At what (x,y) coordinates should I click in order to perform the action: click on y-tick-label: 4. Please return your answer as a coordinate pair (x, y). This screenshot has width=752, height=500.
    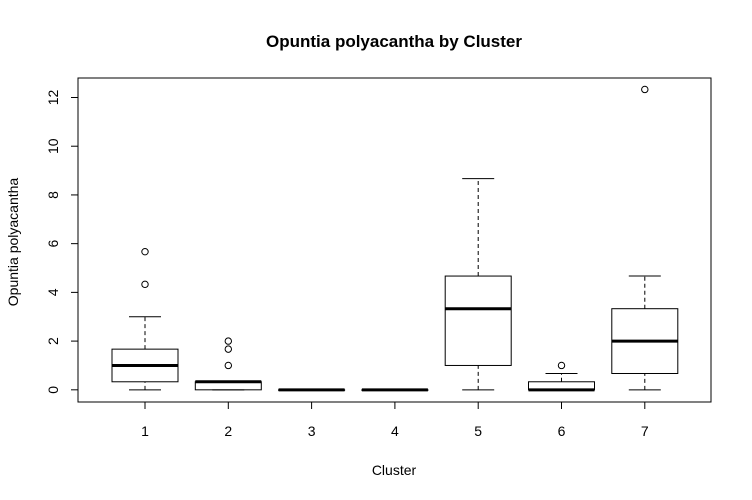
    Looking at the image, I should click on (53, 292).